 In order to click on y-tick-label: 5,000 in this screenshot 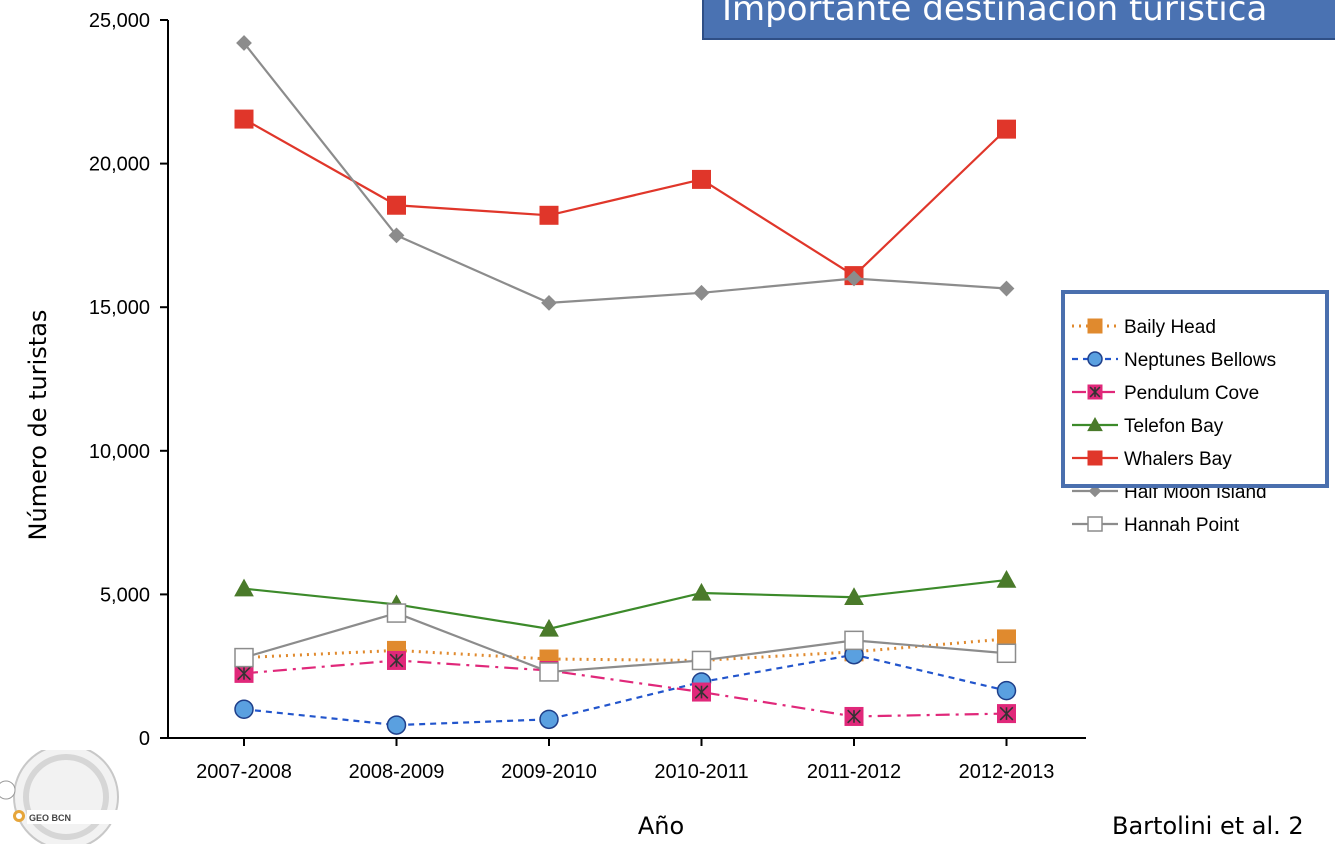, I will do `click(125, 595)`.